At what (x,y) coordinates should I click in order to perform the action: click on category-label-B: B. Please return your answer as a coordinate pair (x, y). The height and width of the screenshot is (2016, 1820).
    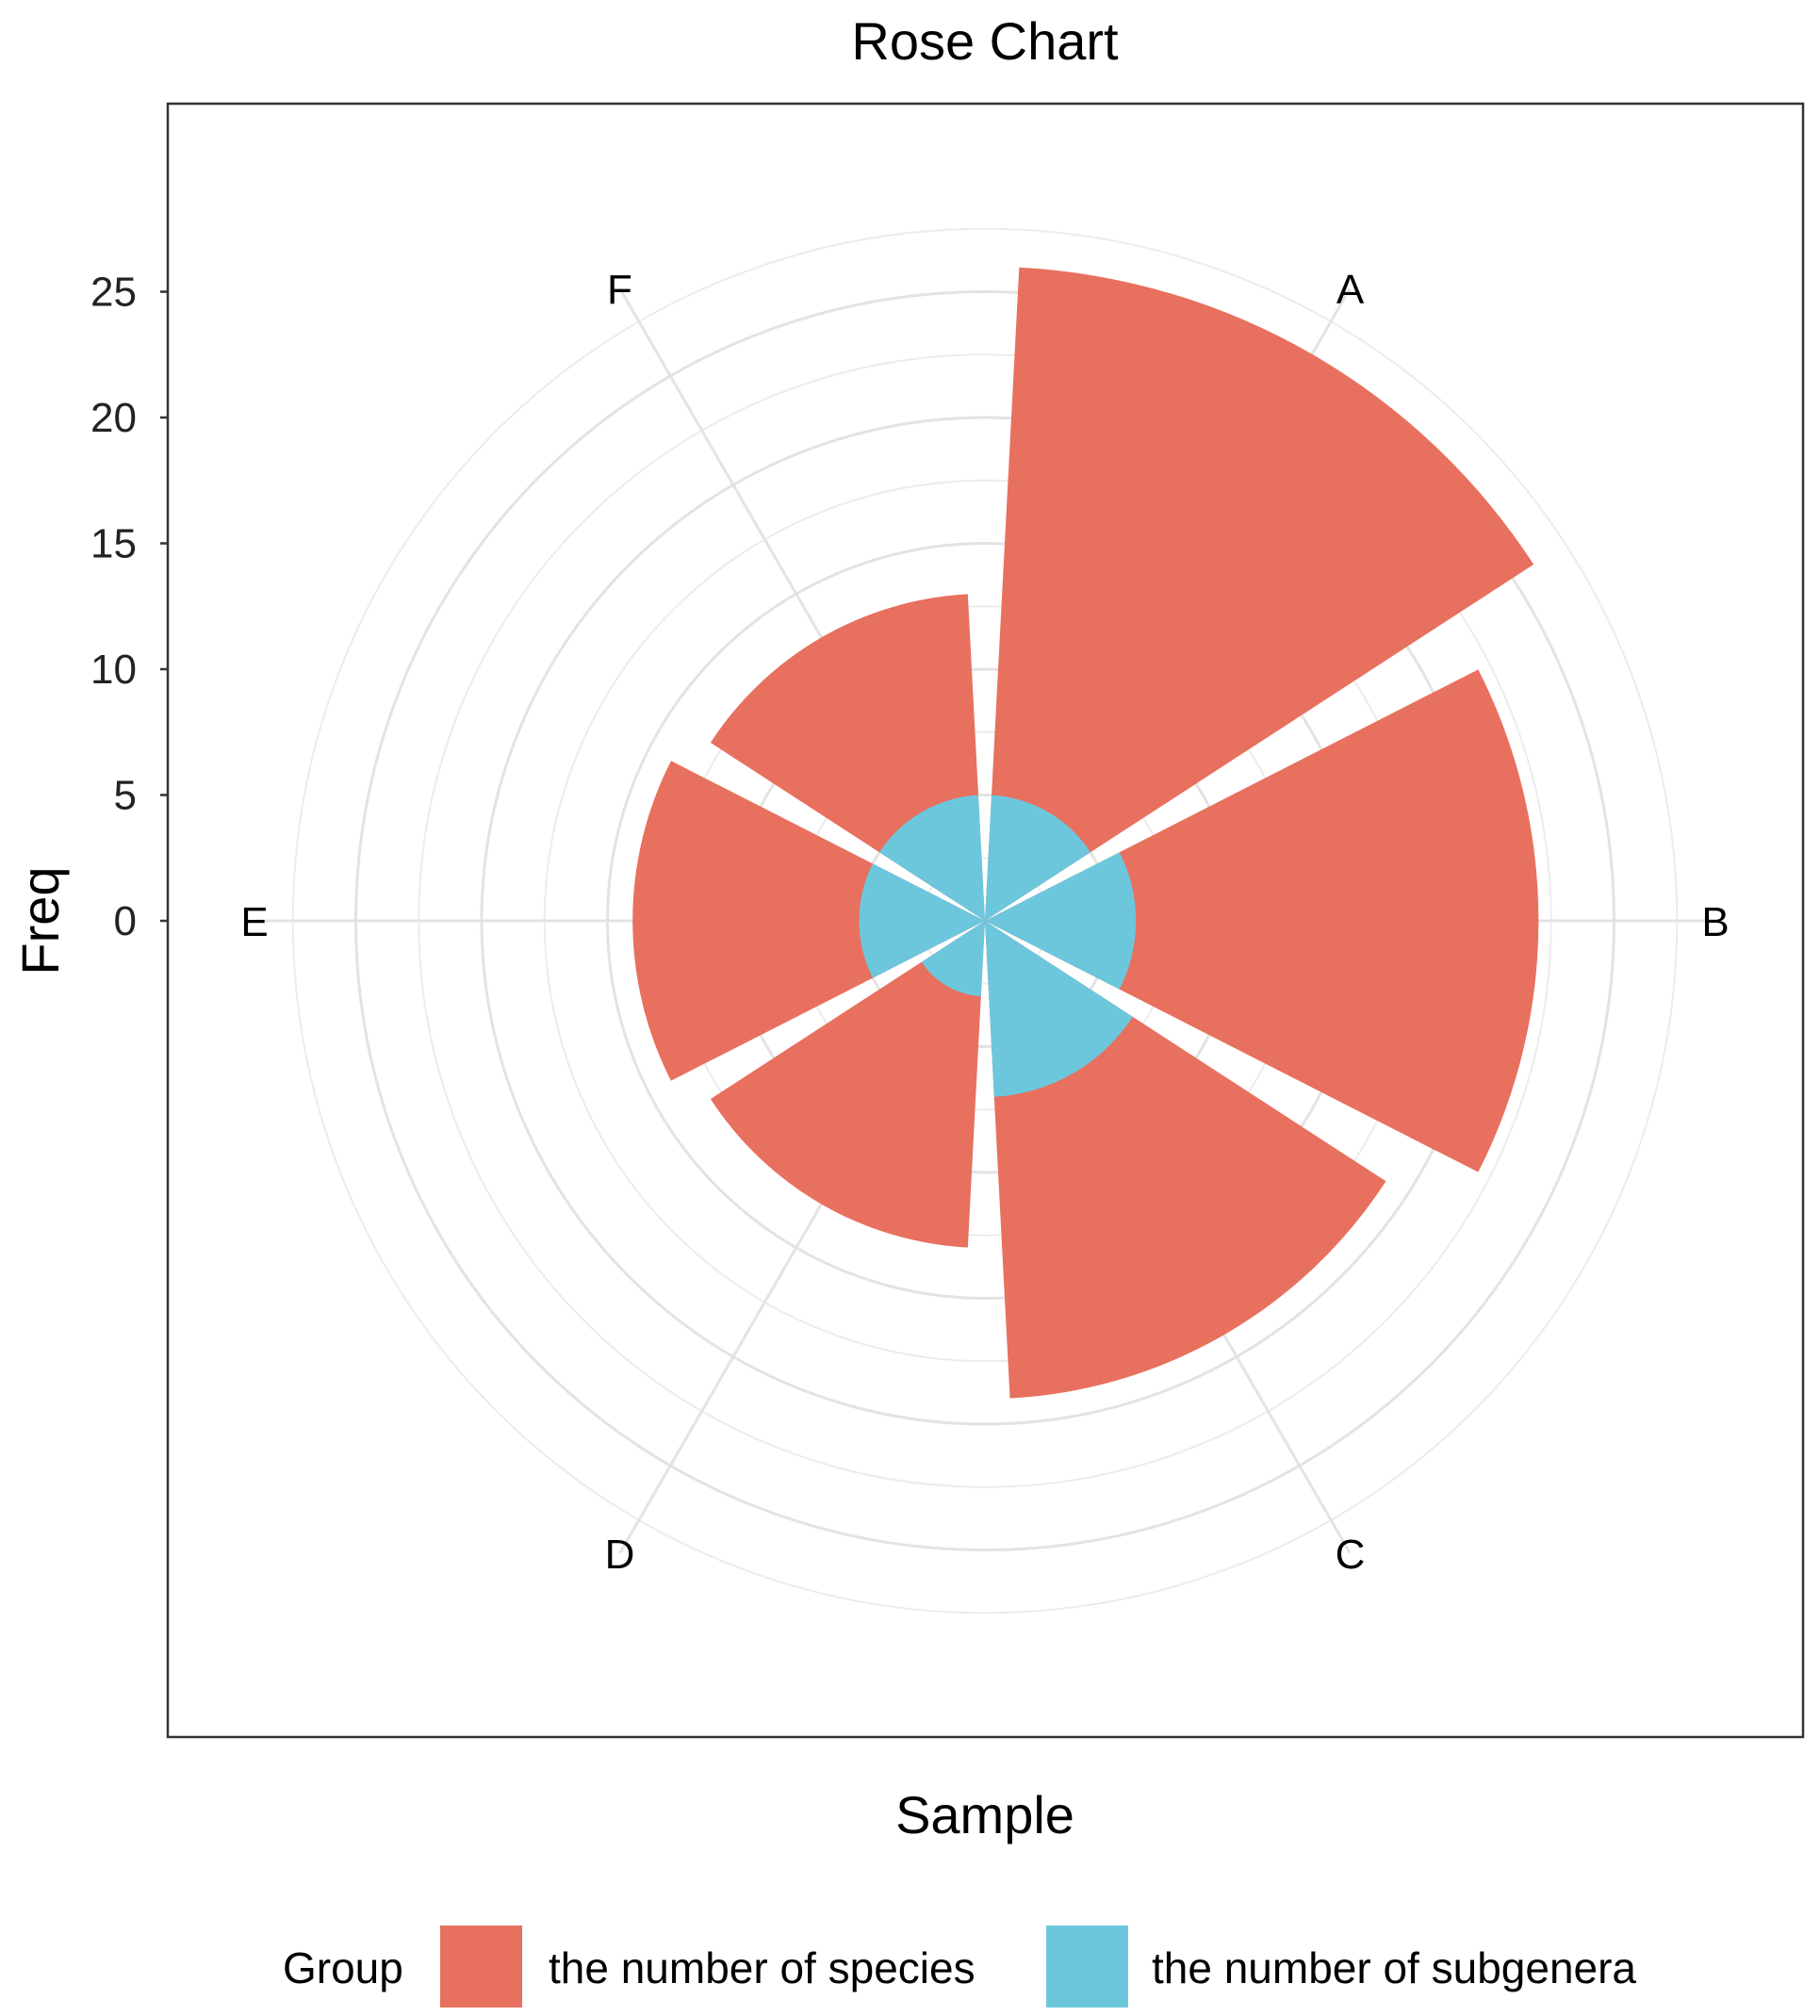
    Looking at the image, I should click on (1715, 922).